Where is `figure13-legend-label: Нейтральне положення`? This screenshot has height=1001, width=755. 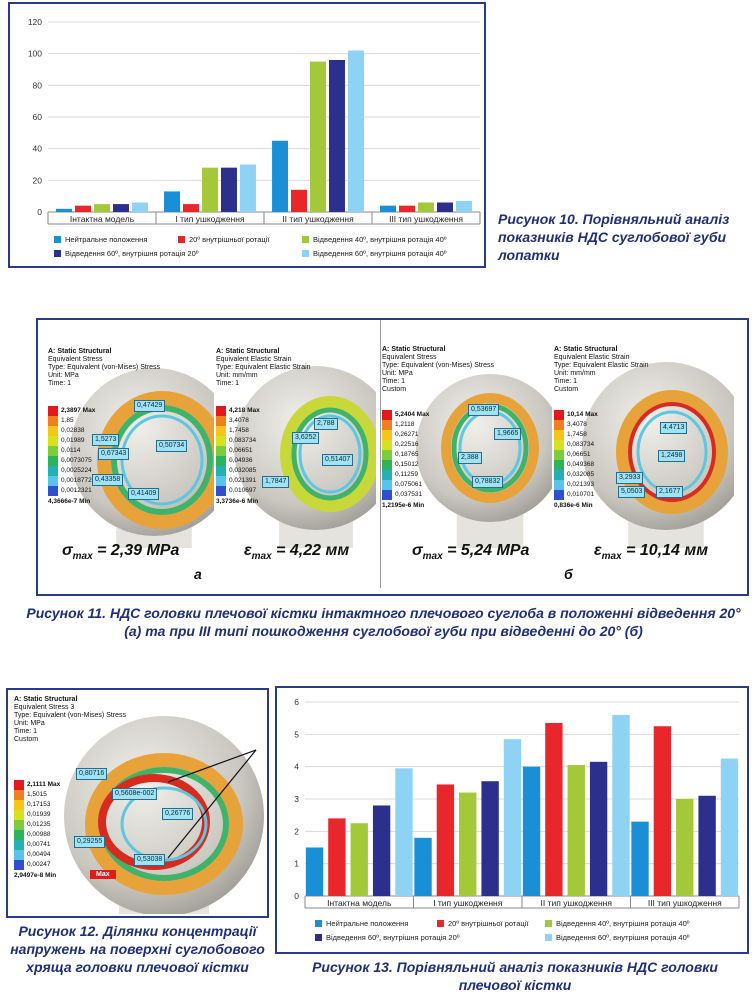 figure13-legend-label: Нейтральне положення is located at coordinates (367, 923).